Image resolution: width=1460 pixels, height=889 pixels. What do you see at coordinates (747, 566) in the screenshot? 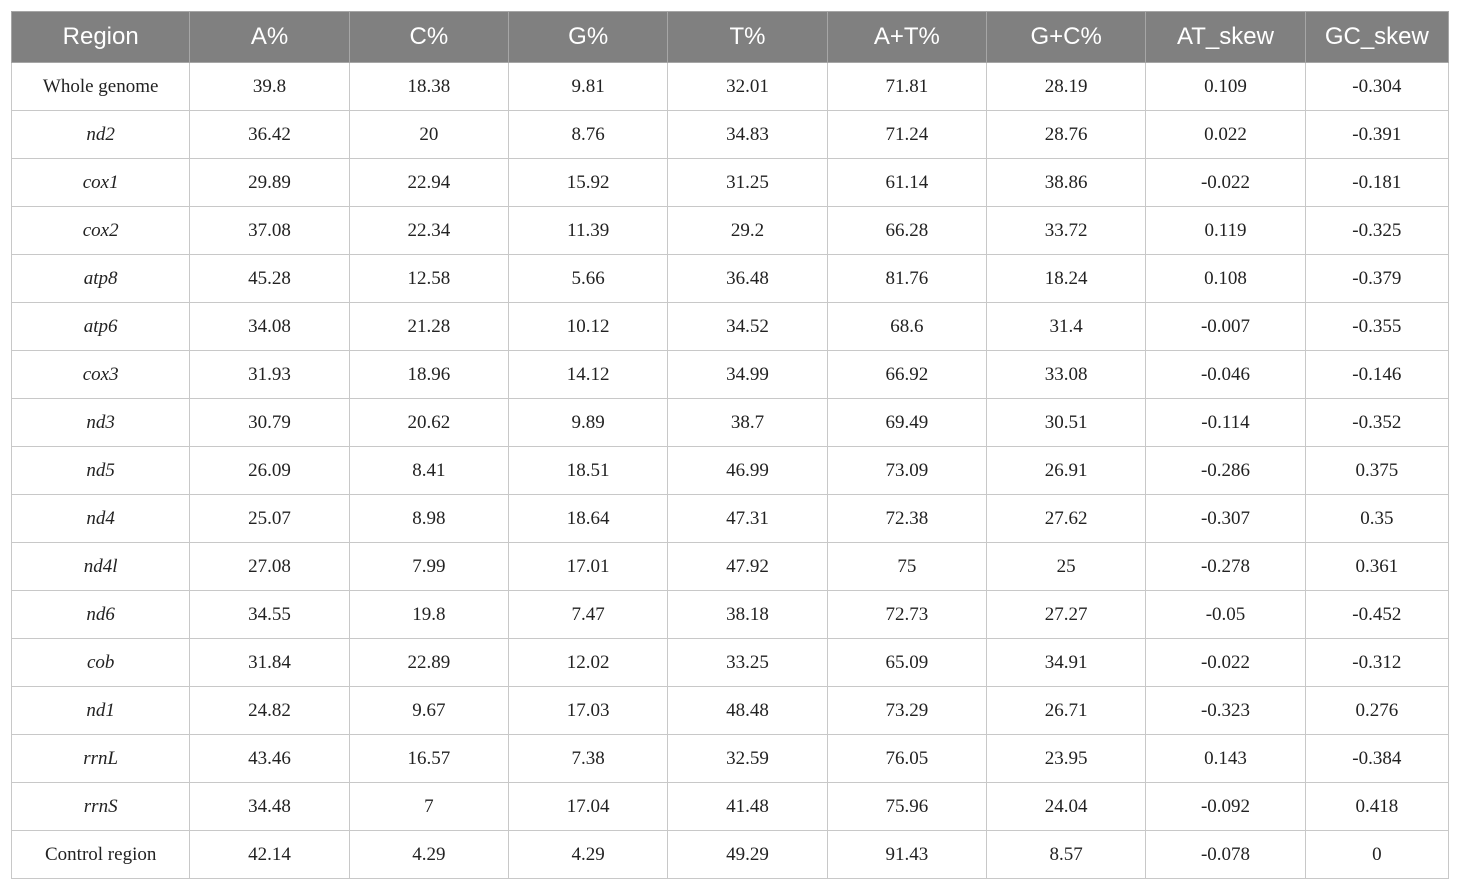
I see `value-cell-t-pct: 47.92` at bounding box center [747, 566].